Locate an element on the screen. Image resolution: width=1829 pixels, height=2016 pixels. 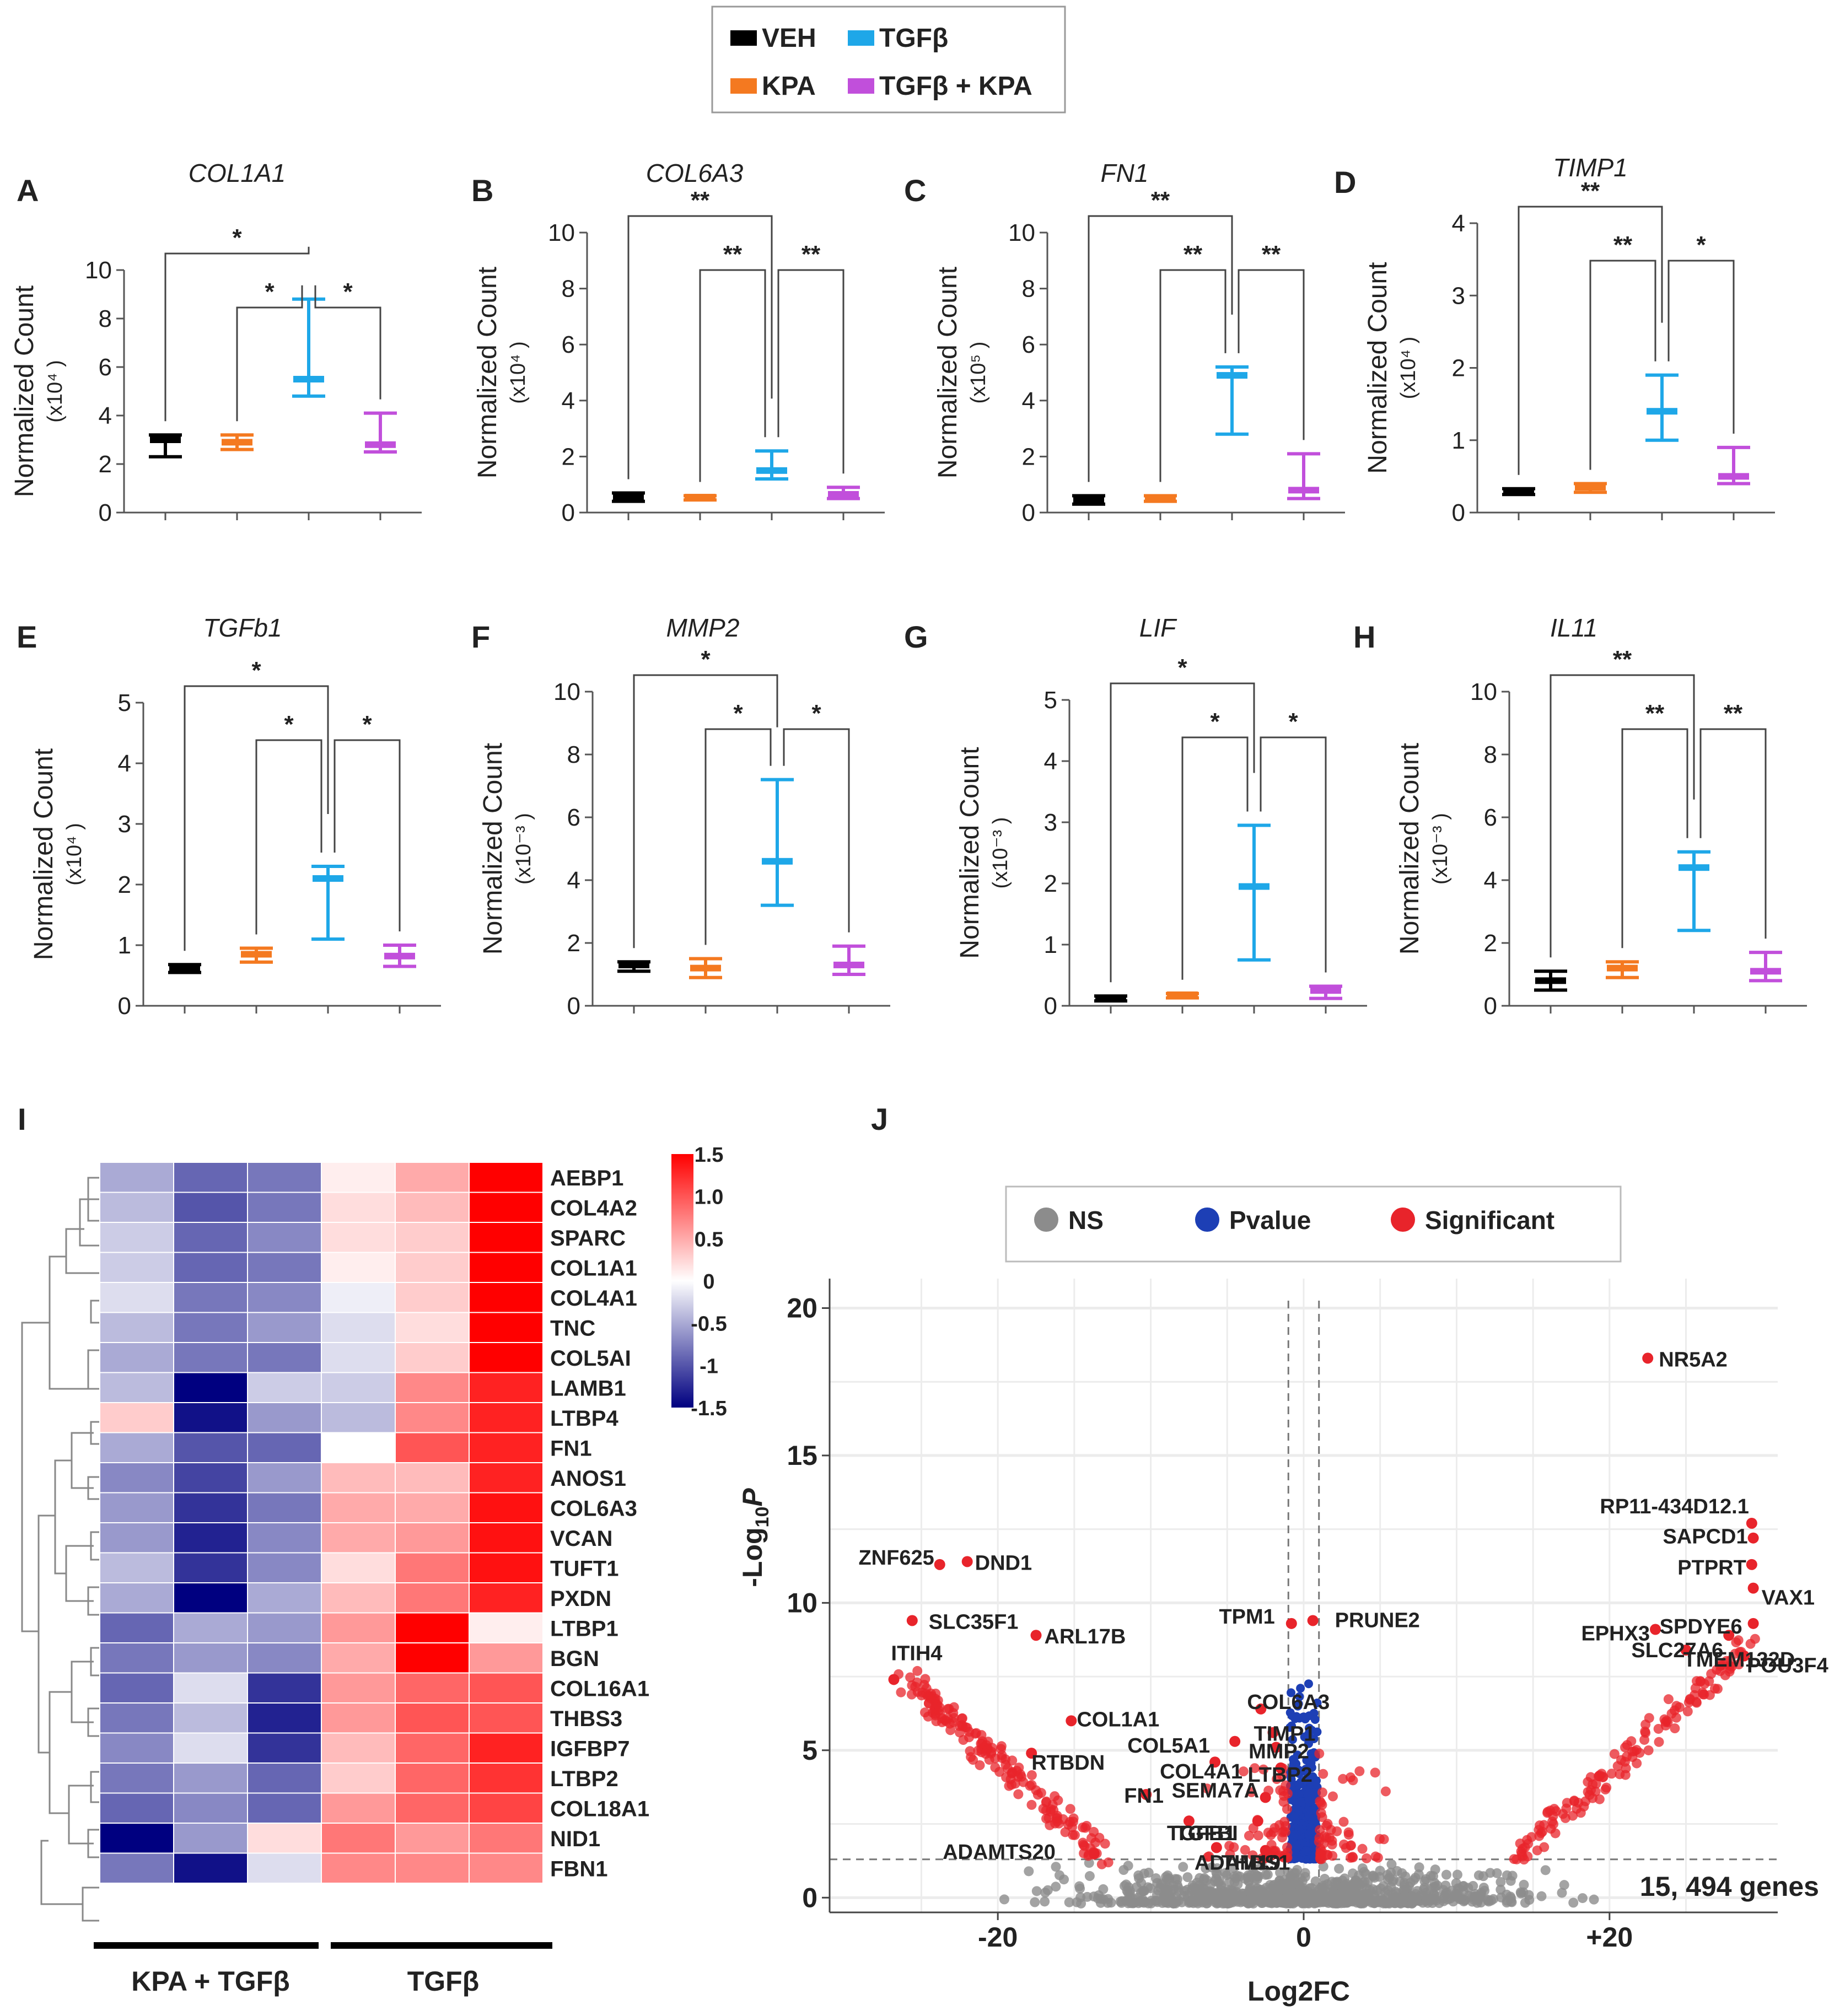
group-label-kpa-tgfb: KPA + TGFβ is located at coordinates (210, 1982).